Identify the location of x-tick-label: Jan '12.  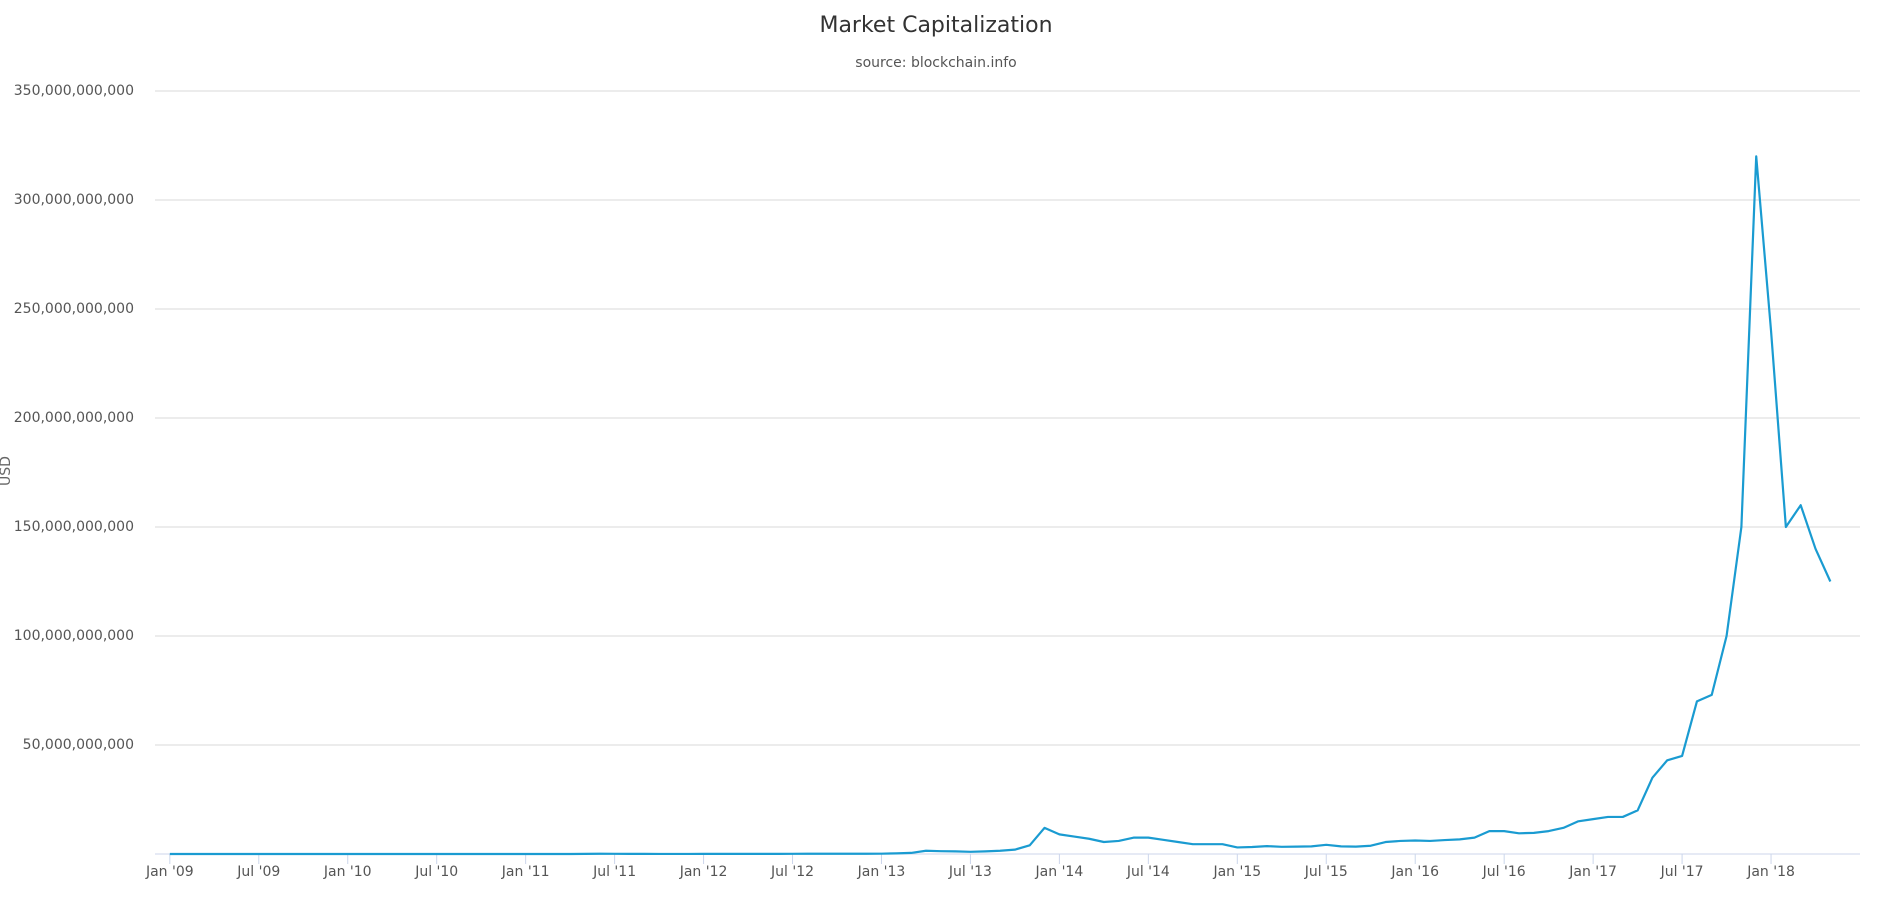
(703, 872).